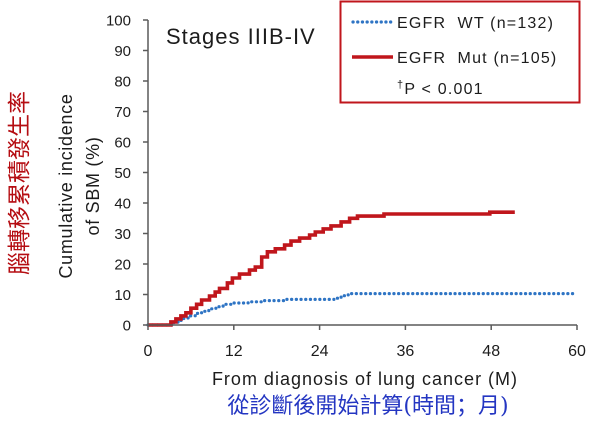 The width and height of the screenshot is (600, 431). Describe the element at coordinates (127, 326) in the screenshot. I see `y-tick-label-0: 0` at that location.